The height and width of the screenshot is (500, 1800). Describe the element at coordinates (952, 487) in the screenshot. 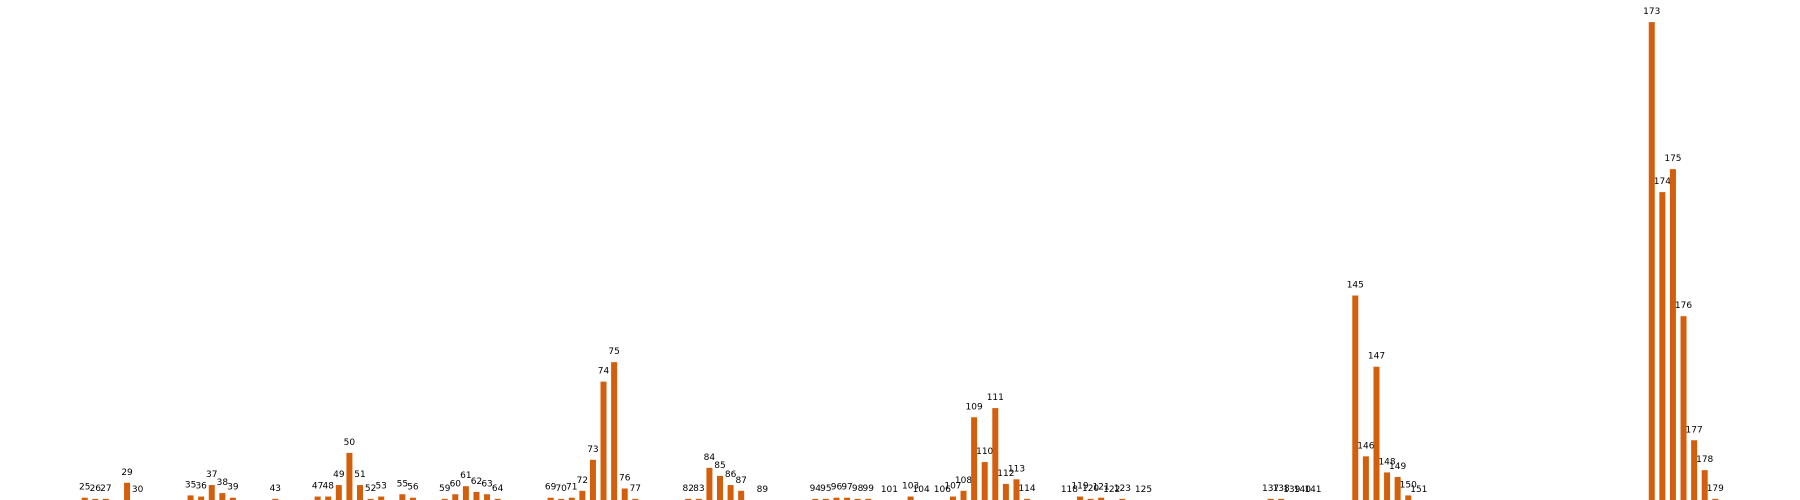

I see `bar-label: 107` at that location.